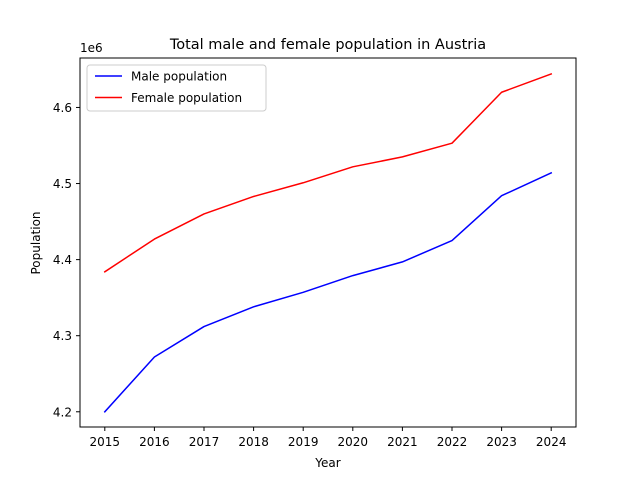 This screenshot has width=640, height=480. I want to click on x-tick-label: 2019, so click(303, 442).